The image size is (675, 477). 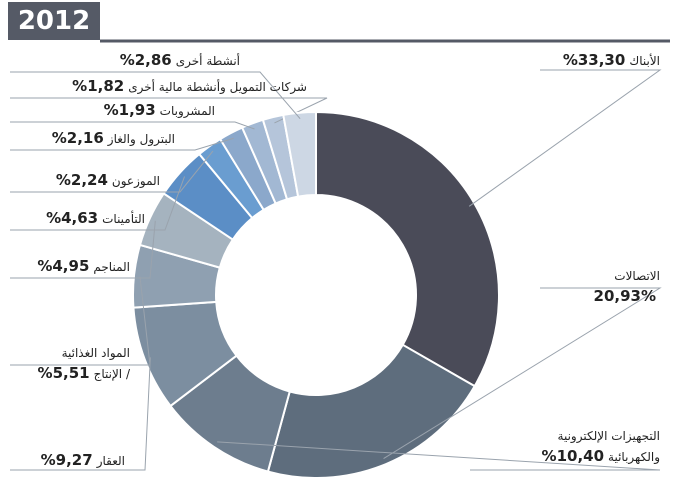 I want to click on segment-label: المشروبات1,93%, so click(x=159, y=110).